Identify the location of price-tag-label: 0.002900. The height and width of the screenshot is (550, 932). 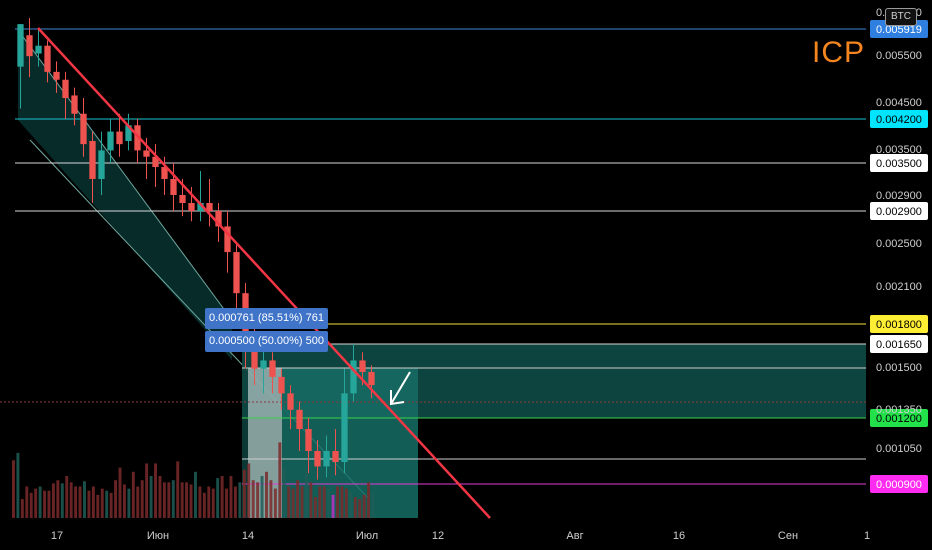
(899, 212).